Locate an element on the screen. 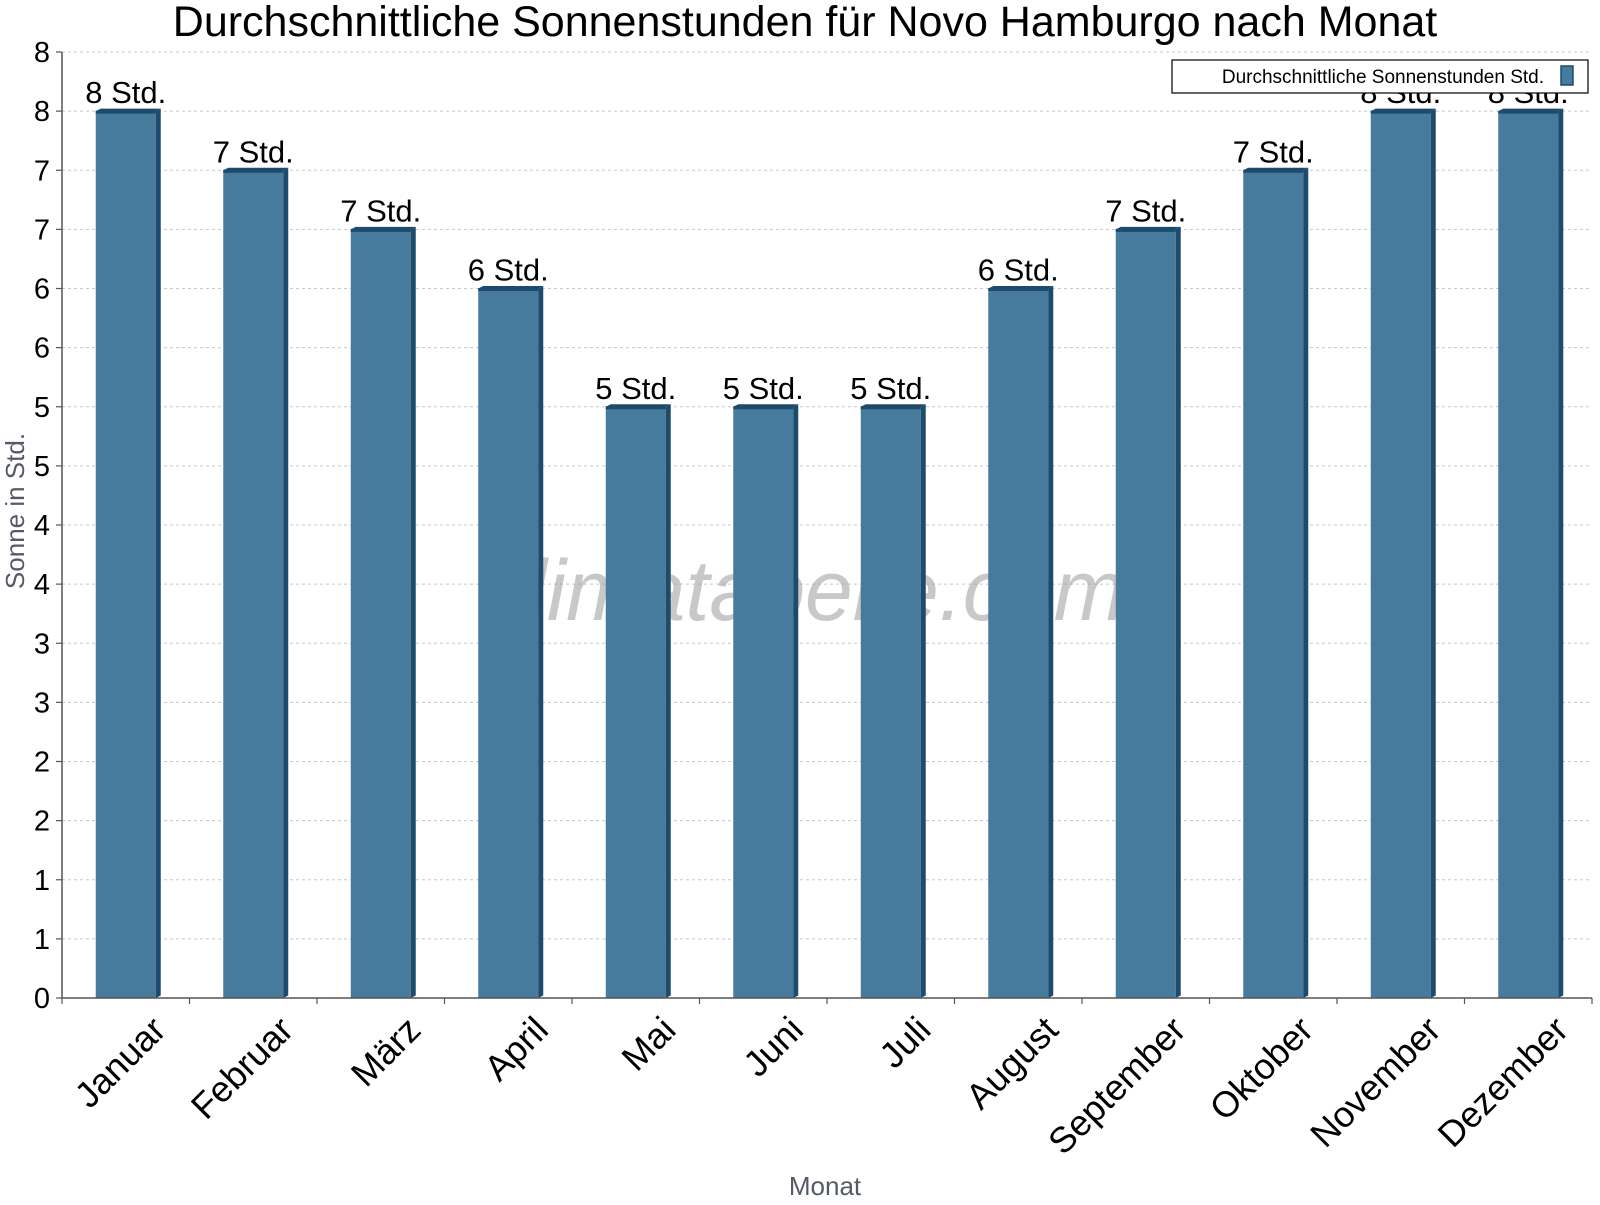 The width and height of the screenshot is (1600, 1205). x-tick-label: April is located at coordinates (516, 1049).